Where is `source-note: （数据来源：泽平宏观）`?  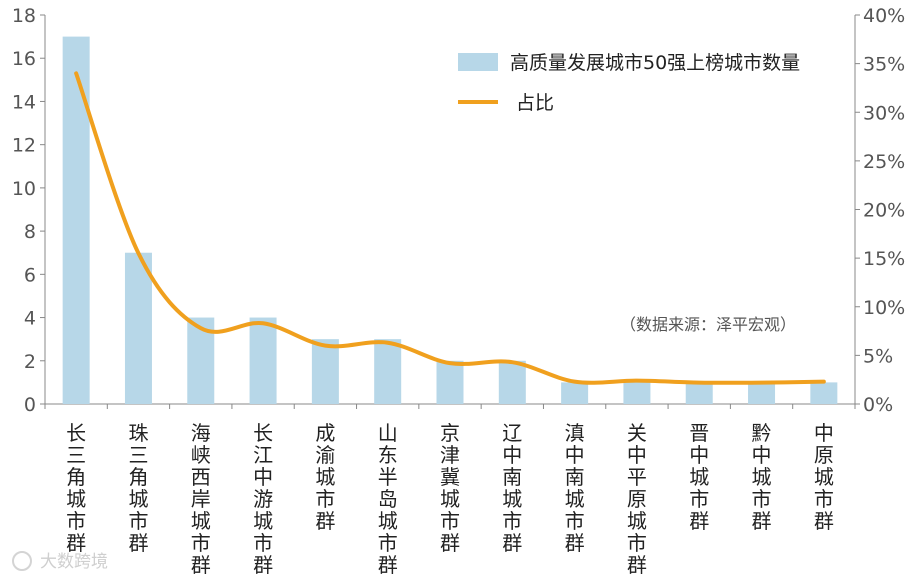
source-note: （数据来源：泽平宏观） is located at coordinates (708, 324).